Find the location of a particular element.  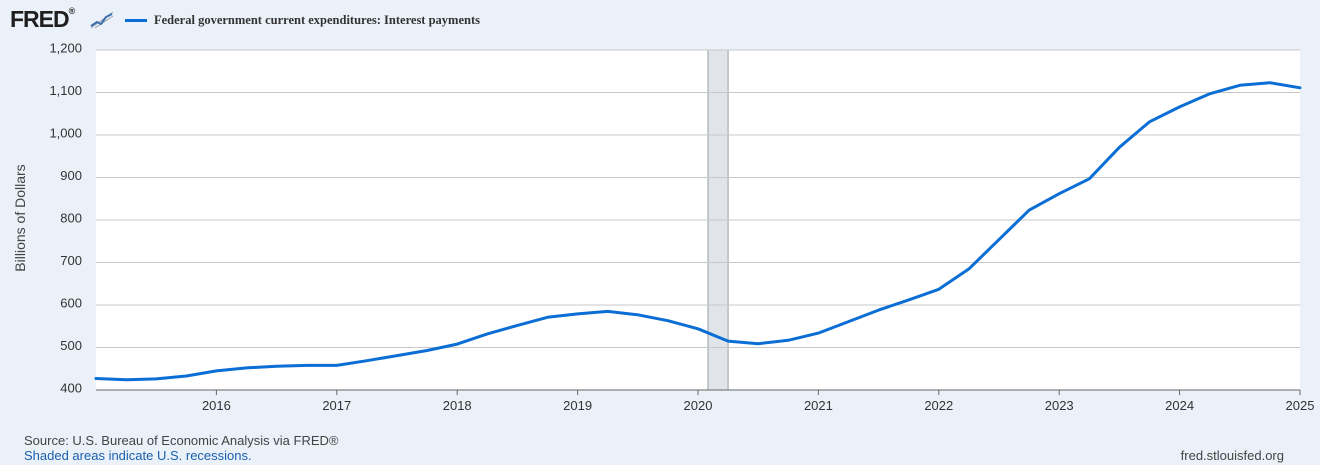

y-tick-label: 800 is located at coordinates (71, 217).